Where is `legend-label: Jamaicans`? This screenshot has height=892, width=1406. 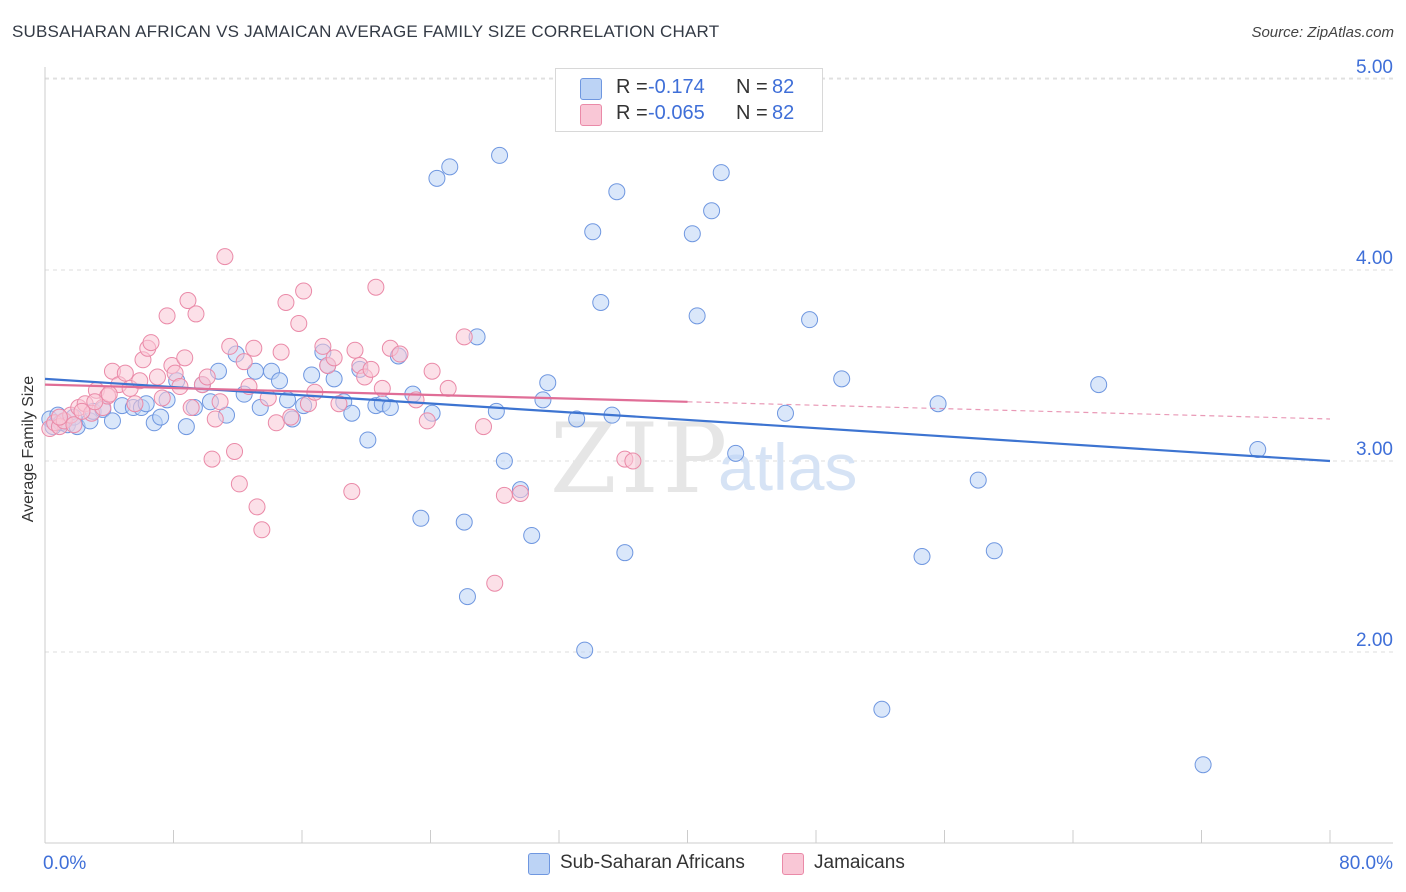 legend-label: Jamaicans is located at coordinates (859, 862).